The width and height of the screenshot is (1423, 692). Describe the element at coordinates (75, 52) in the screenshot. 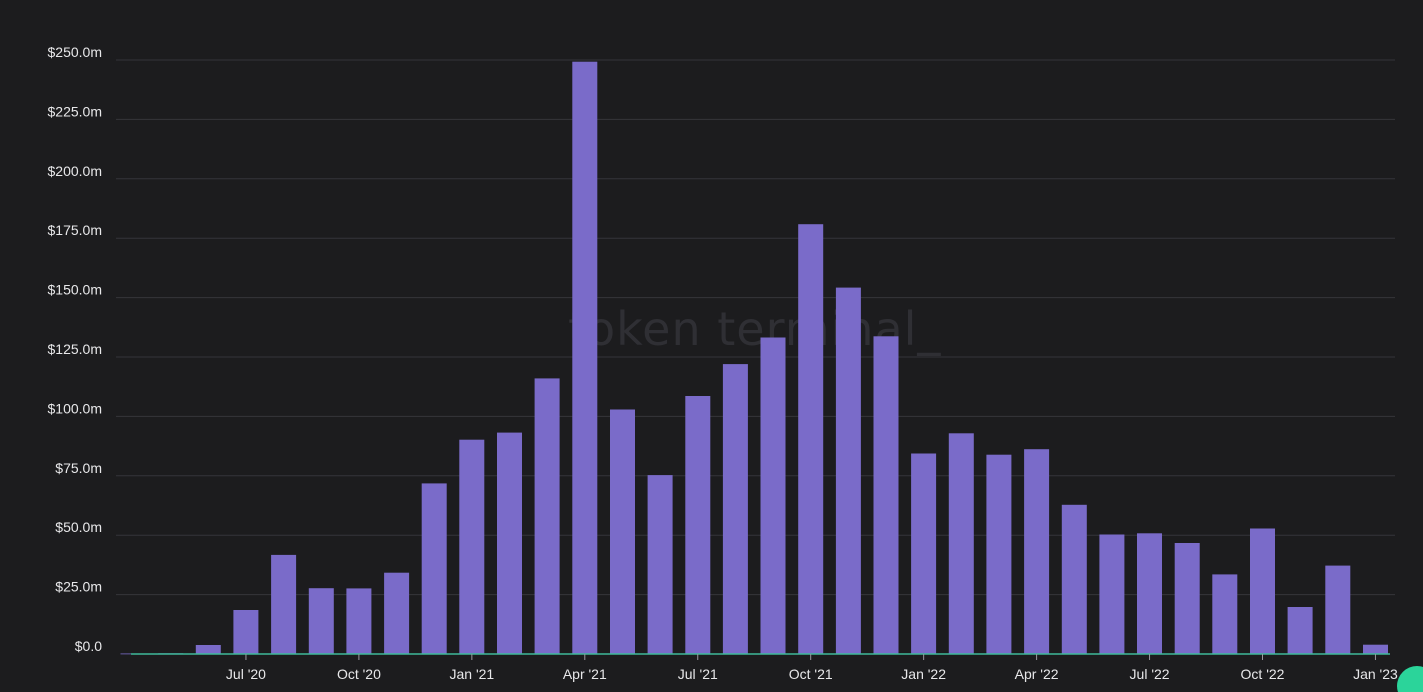

I see `y-tick-label: $250.0m` at that location.